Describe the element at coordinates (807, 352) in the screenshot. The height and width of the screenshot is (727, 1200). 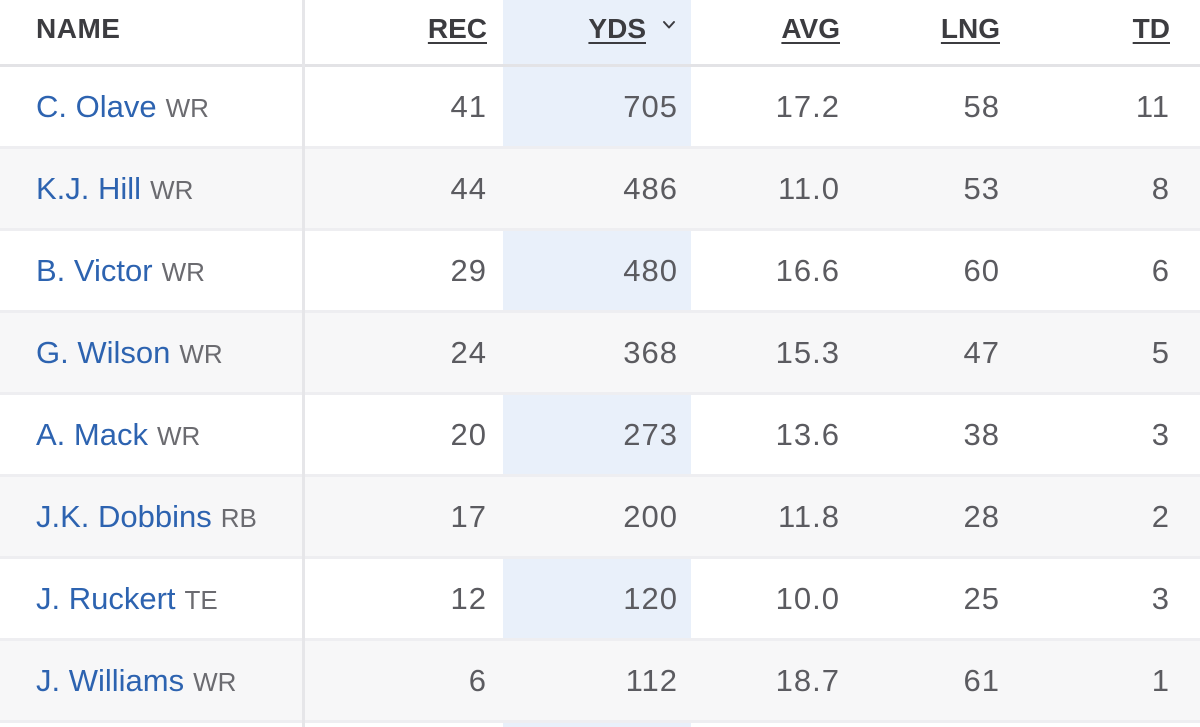
I see `stat-avg-value: 15.3` at that location.